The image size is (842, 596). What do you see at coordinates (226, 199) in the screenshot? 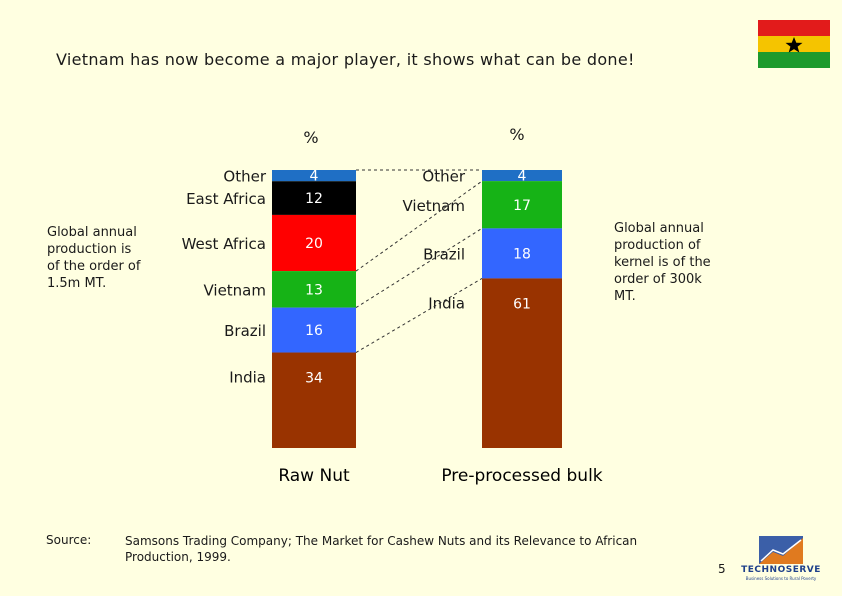
I see `raw-nut-label-east-africa: East Africa` at bounding box center [226, 199].